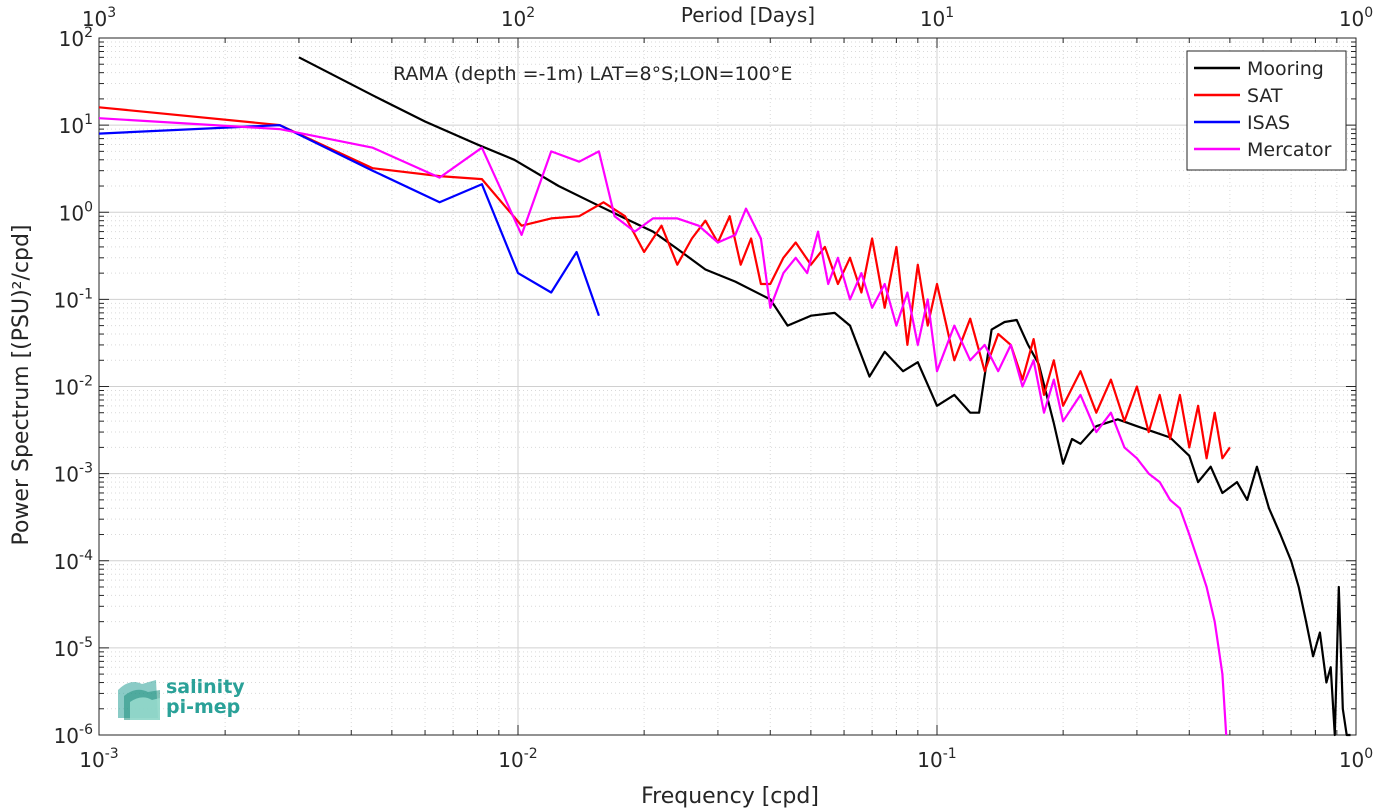 The width and height of the screenshot is (1383, 809). I want to click on legend-label-mooring: Mooring, so click(1285, 69).